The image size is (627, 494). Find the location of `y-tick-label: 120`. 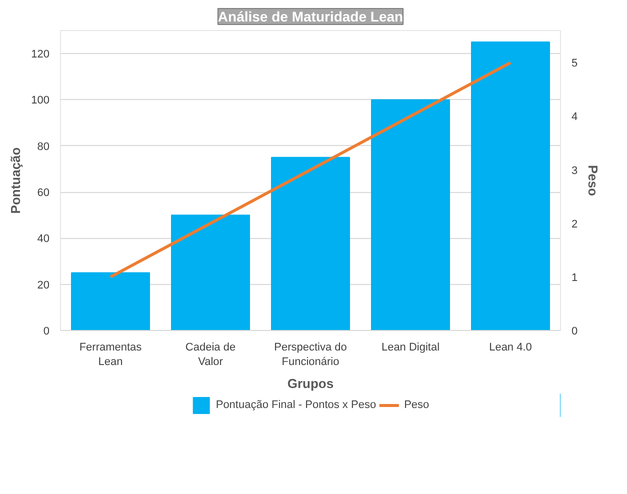

y-tick-label: 120 is located at coordinates (40, 54).